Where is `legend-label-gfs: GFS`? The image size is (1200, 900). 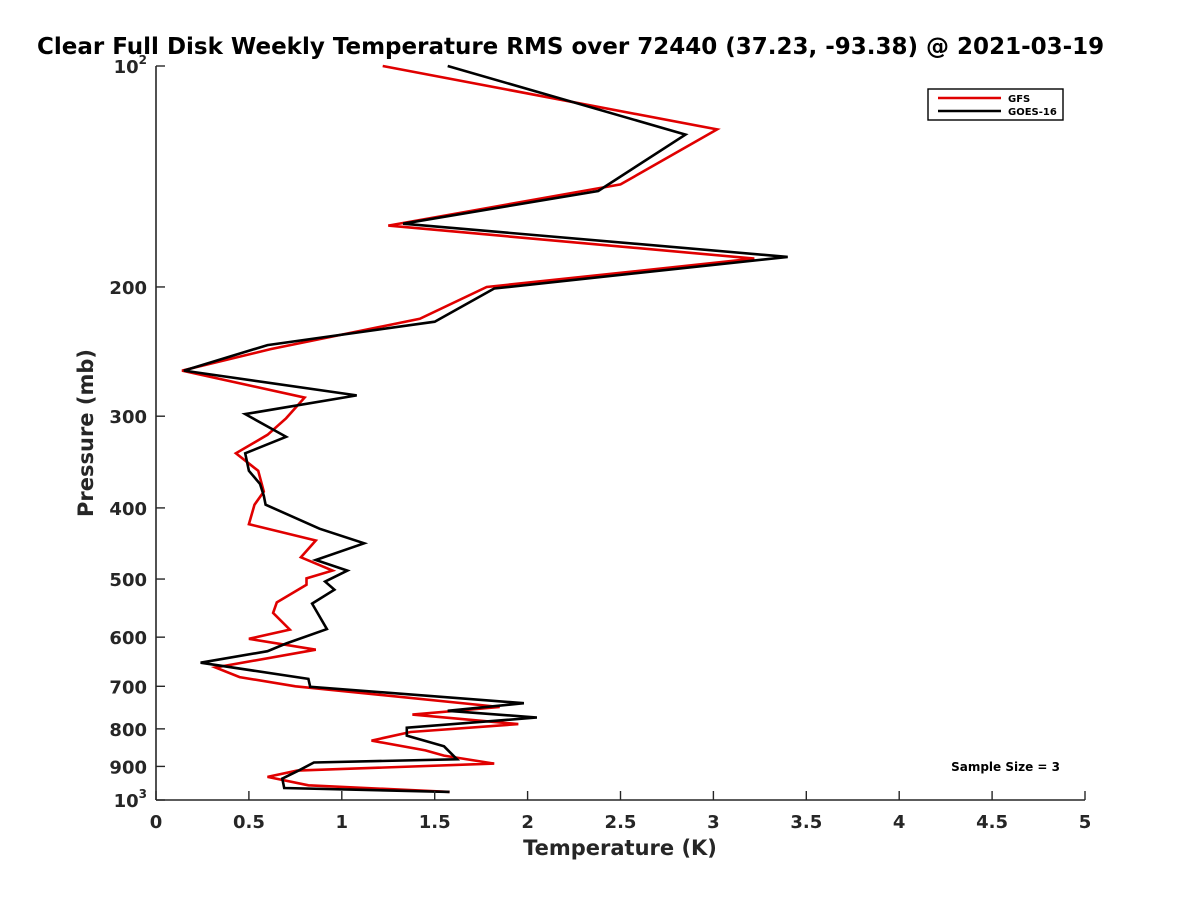
legend-label-gfs: GFS is located at coordinates (1019, 99).